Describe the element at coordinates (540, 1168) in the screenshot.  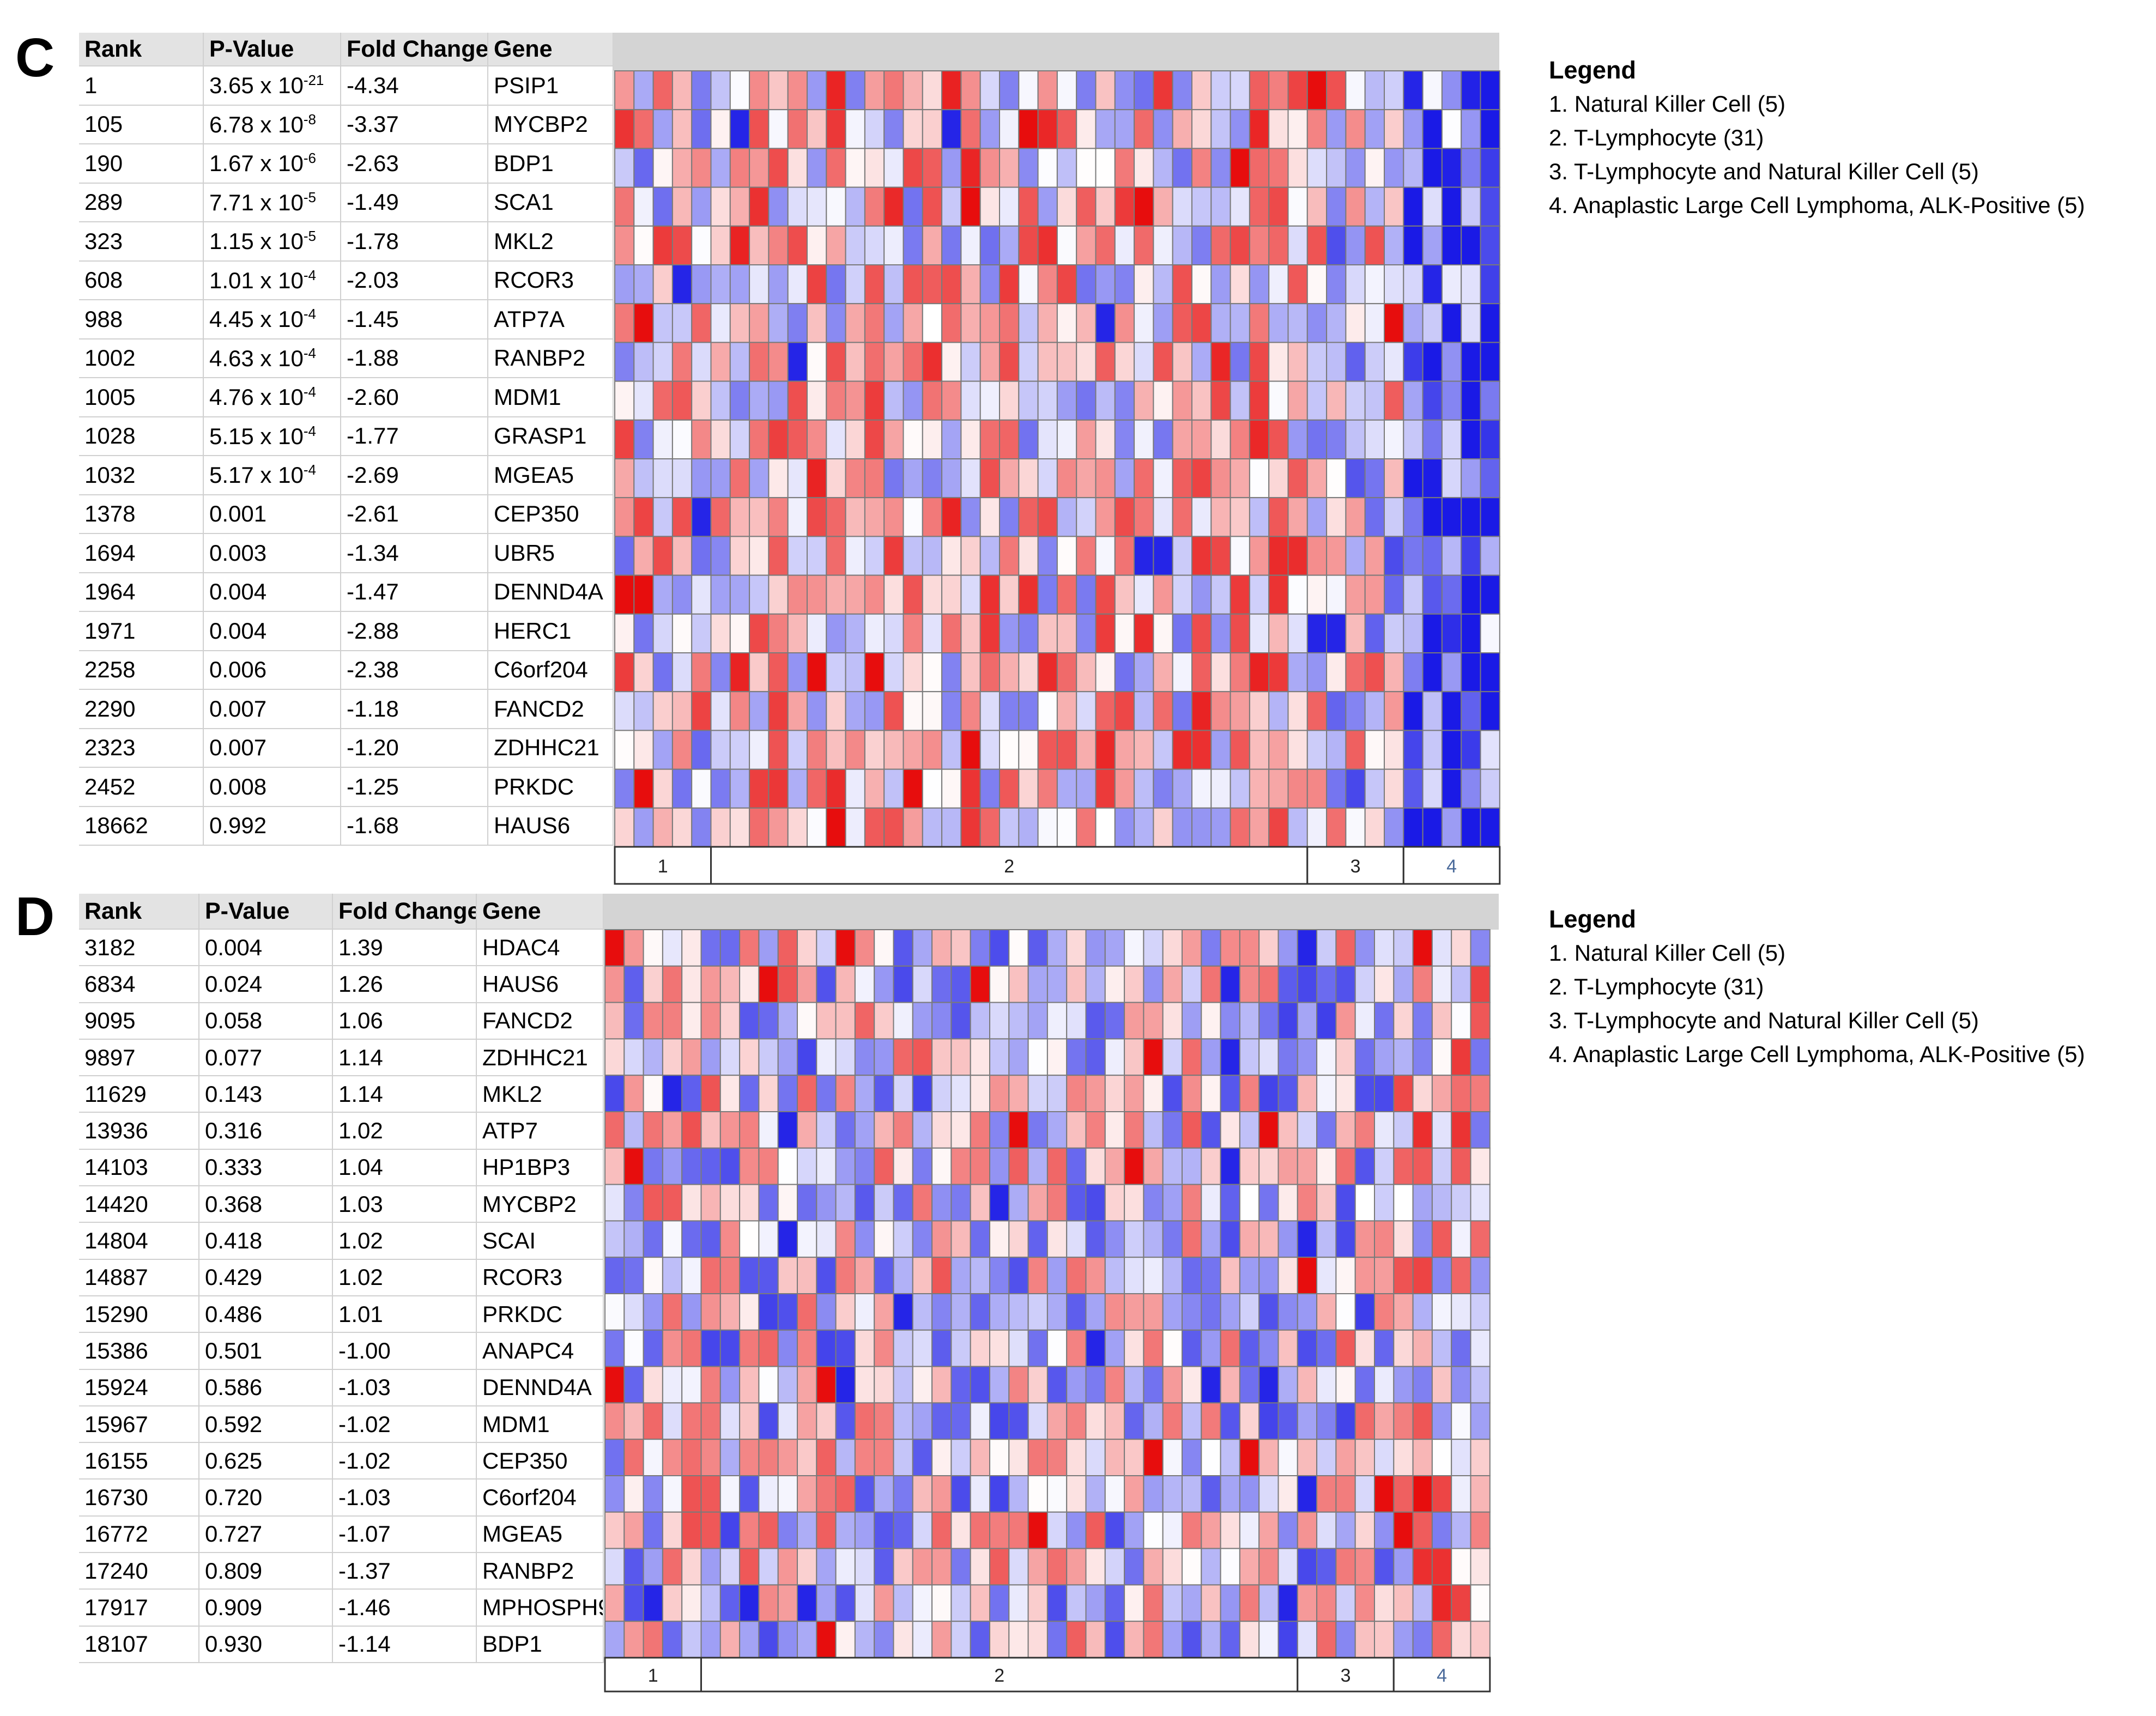
I see `table-cell: HP1BP3` at that location.